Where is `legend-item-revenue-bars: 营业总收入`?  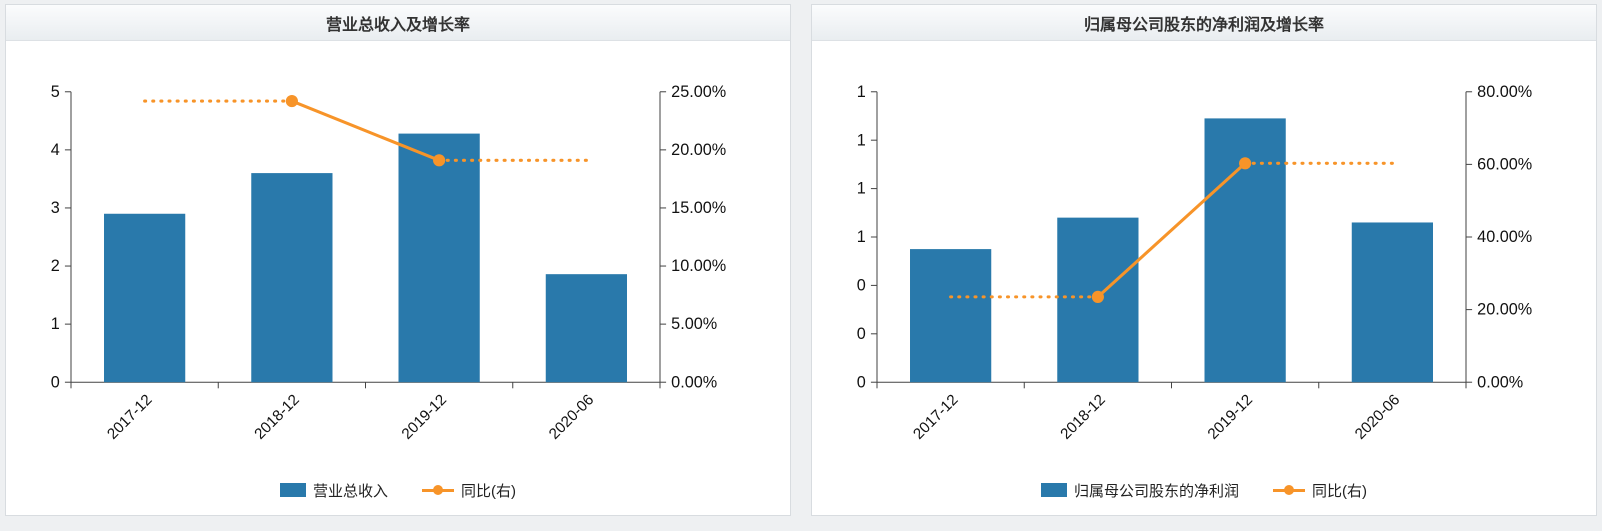 legend-item-revenue-bars: 营业总收入 is located at coordinates (333, 490).